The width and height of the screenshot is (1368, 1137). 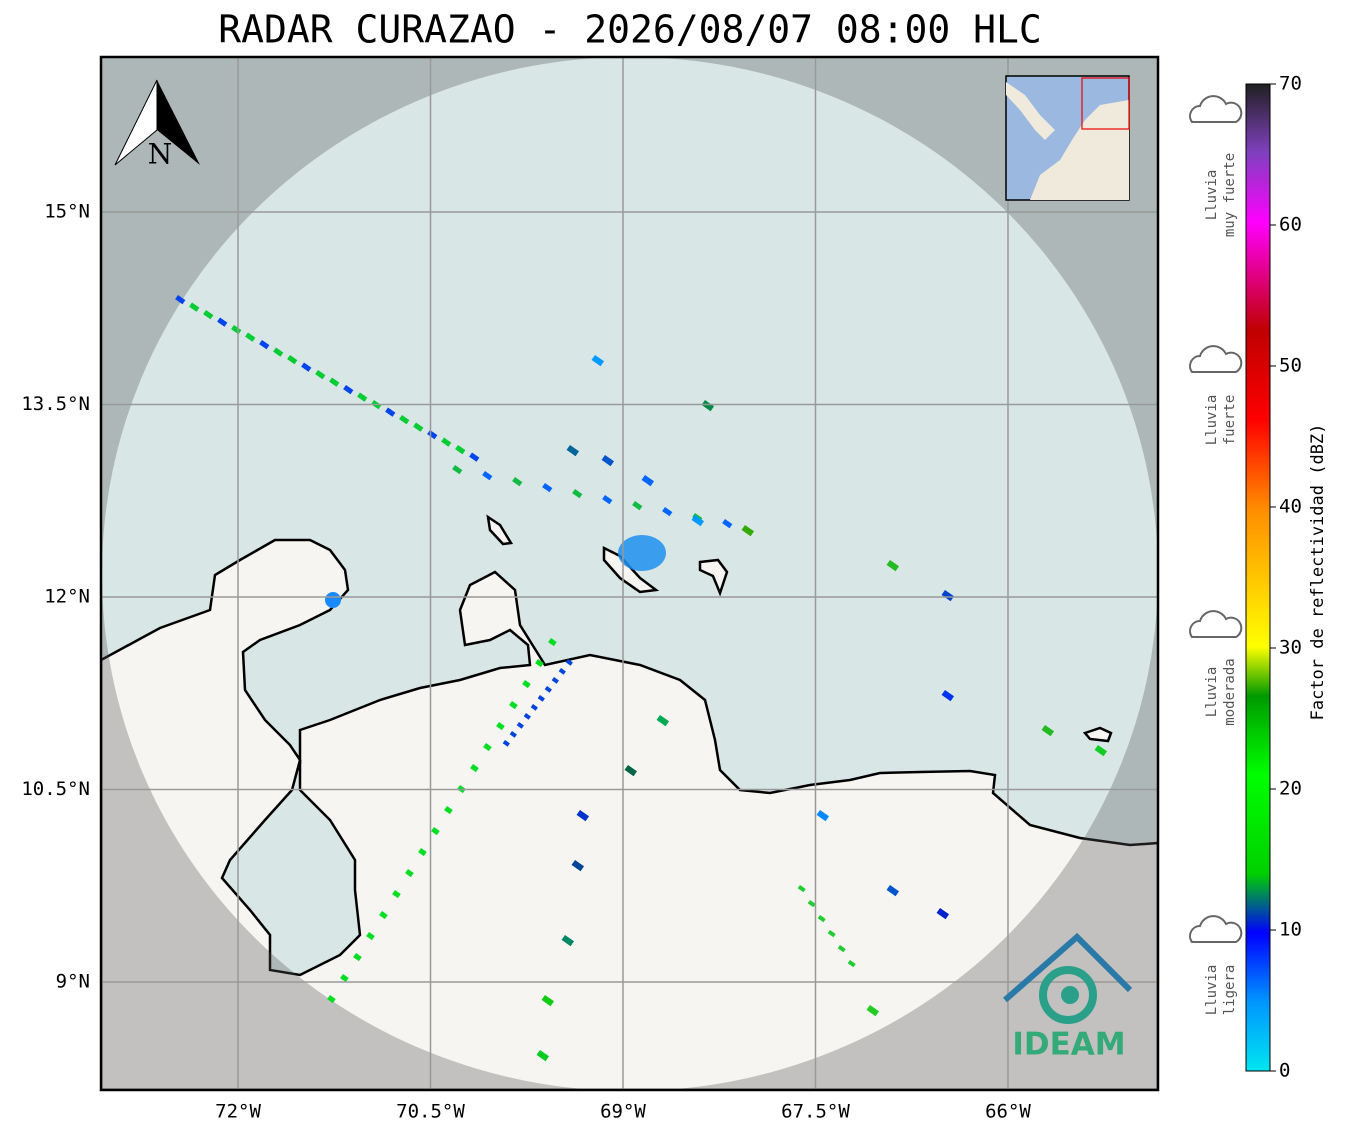 What do you see at coordinates (55, 404) in the screenshot?
I see `lat-tick-label: 13.5°N` at bounding box center [55, 404].